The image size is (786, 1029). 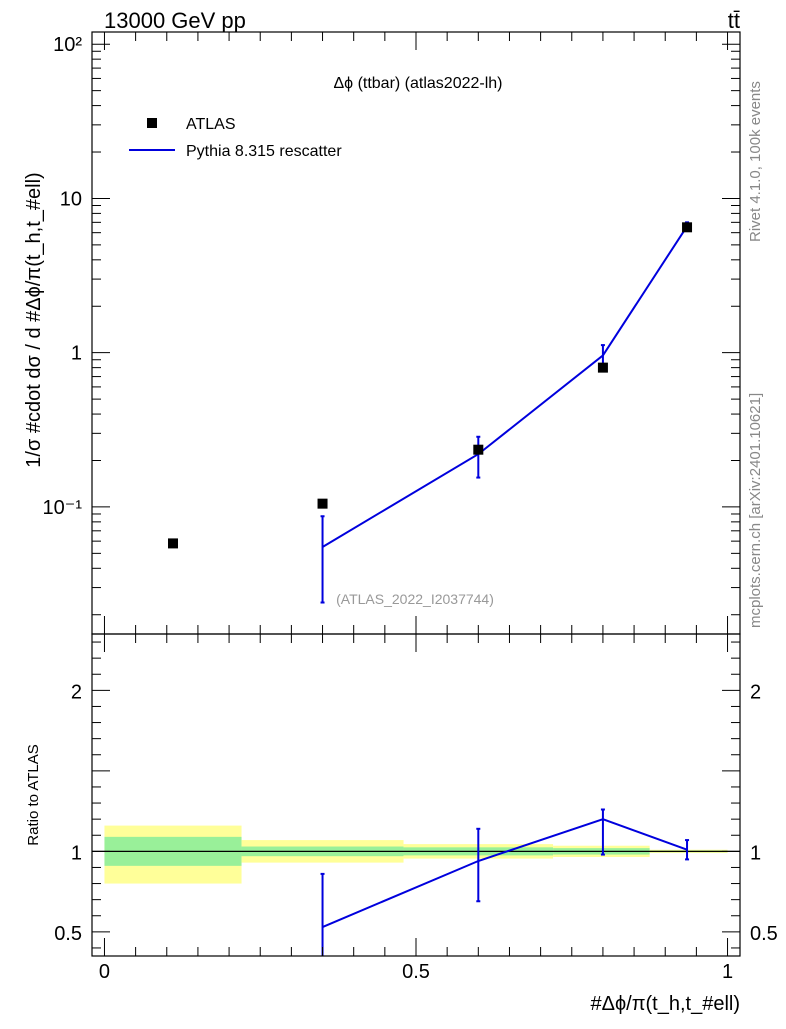 What do you see at coordinates (764, 934) in the screenshot?
I see `ratio-y-tick-label-right: 0.5` at bounding box center [764, 934].